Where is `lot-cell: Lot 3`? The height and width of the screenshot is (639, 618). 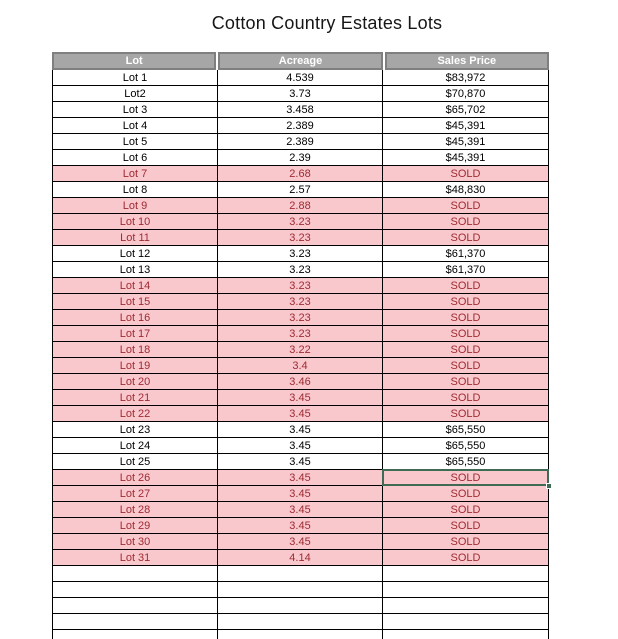
lot-cell: Lot 3 is located at coordinates (135, 109).